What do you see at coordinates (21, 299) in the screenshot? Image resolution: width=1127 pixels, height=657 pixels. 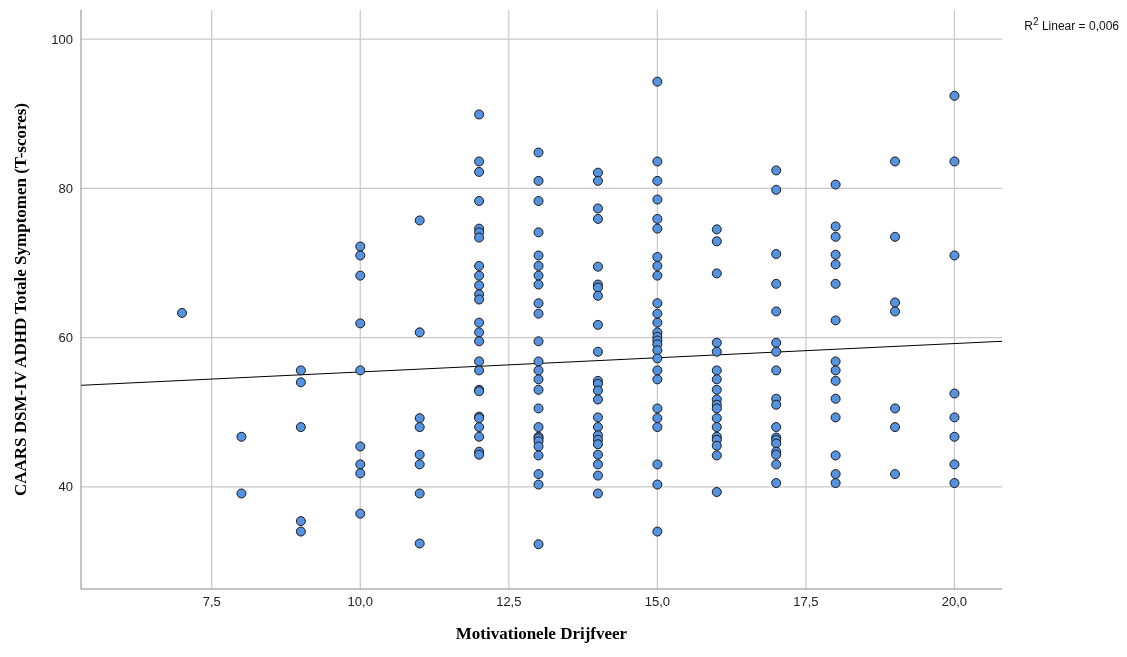 I see `y-axis-title: CAARS DSM-IV ADHD Totale Symptomen (T-scores)` at bounding box center [21, 299].